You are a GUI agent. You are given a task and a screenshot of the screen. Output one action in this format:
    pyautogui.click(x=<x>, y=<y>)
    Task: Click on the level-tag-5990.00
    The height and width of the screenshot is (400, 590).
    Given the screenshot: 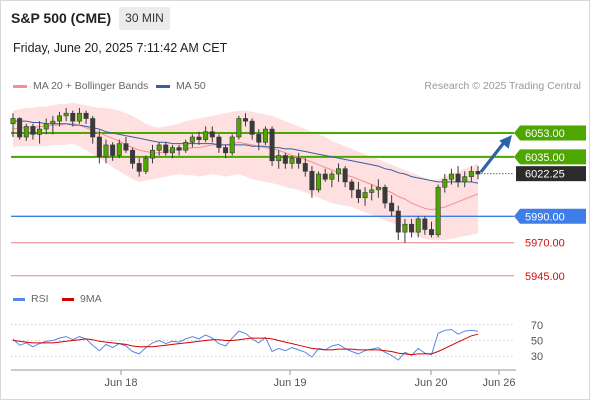 What is the action you would take?
    pyautogui.click(x=550, y=216)
    